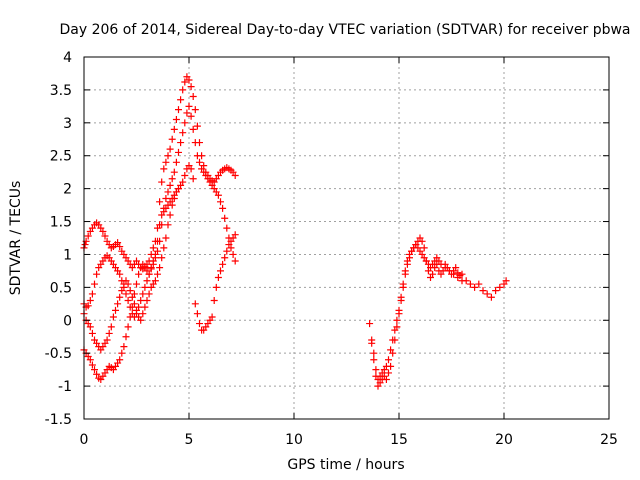 Image resolution: width=640 pixels, height=480 pixels. Describe the element at coordinates (16, 238) in the screenshot. I see `y-axis-label: SDTVAR / TECUs` at that location.